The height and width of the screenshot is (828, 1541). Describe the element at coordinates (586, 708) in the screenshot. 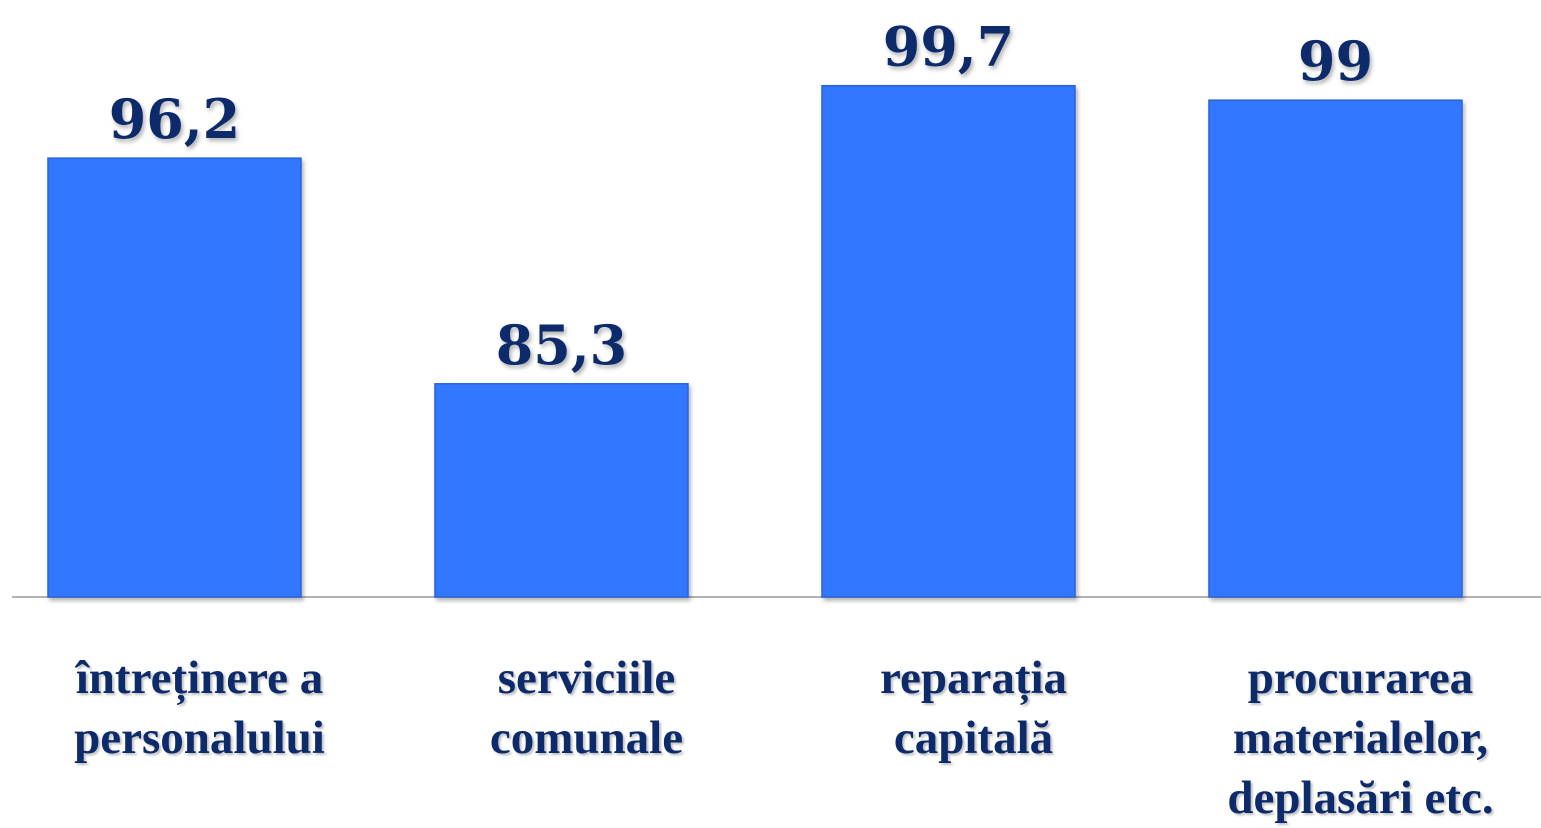

I see `x-tick-label: serviciile comunale` at that location.